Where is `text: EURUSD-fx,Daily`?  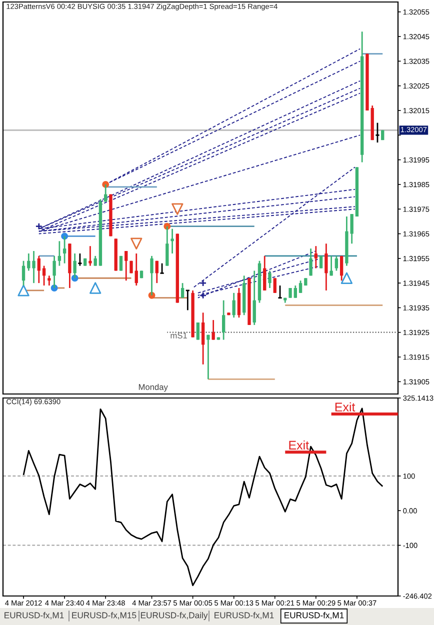
text: EURUSD-fx,Daily is located at coordinates (174, 616).